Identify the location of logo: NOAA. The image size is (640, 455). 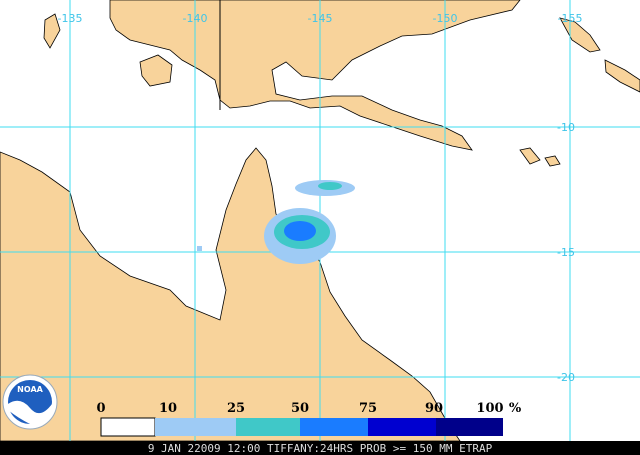
(30, 402).